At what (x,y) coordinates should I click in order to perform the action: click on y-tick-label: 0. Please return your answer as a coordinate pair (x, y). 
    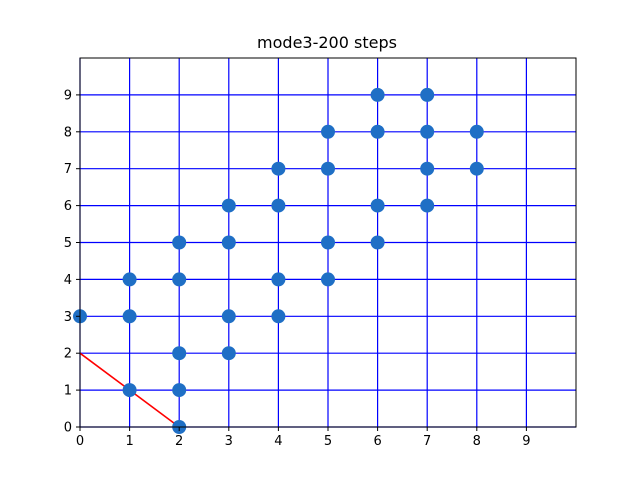
    Looking at the image, I should click on (68, 428).